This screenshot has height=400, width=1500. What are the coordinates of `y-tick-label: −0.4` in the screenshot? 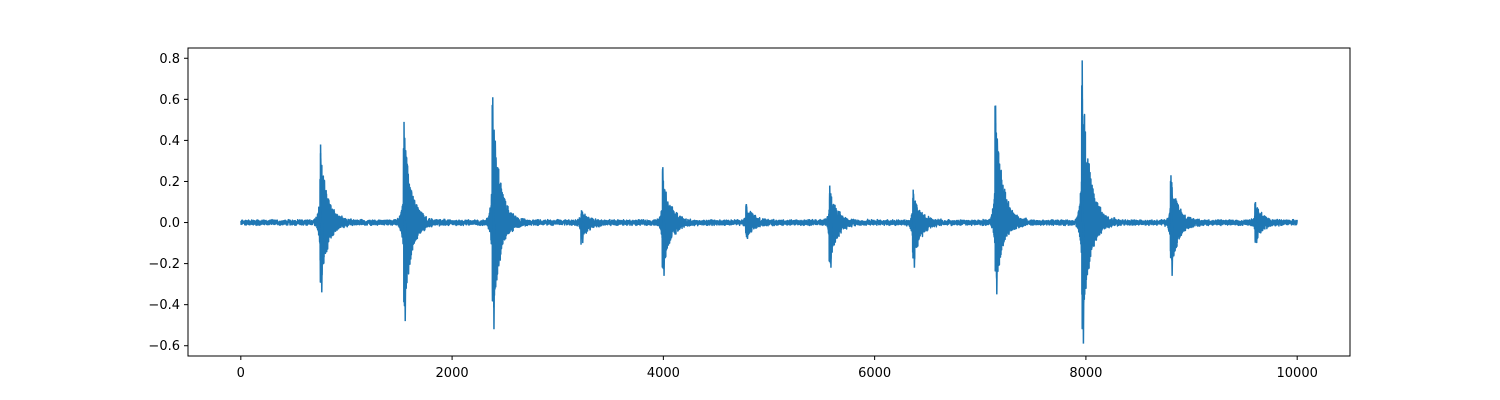 It's located at (164, 305).